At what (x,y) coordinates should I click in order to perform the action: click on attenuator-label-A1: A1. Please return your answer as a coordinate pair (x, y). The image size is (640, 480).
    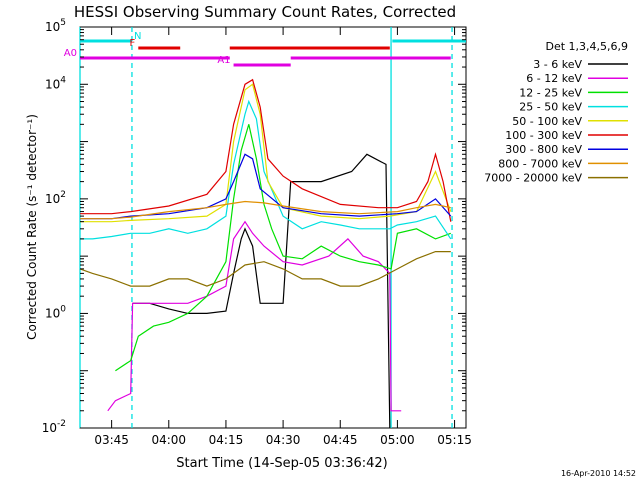
    Looking at the image, I should click on (223, 60).